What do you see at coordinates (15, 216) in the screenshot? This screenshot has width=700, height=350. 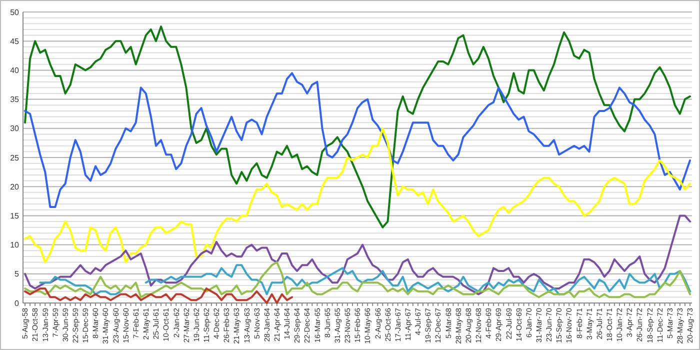 I see `y-tick-label: 15` at bounding box center [15, 216].